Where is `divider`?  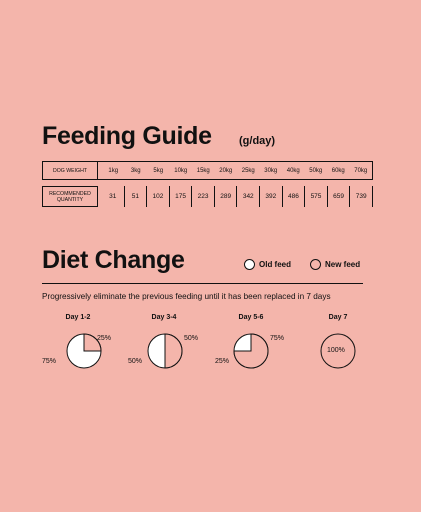 divider is located at coordinates (202, 283).